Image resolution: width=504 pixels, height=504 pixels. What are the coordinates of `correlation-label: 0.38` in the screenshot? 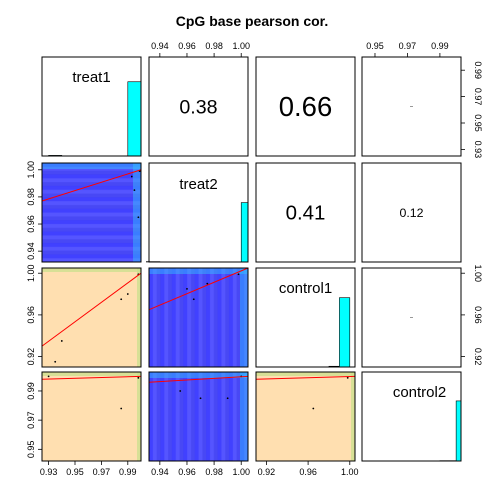 It's located at (198, 107).